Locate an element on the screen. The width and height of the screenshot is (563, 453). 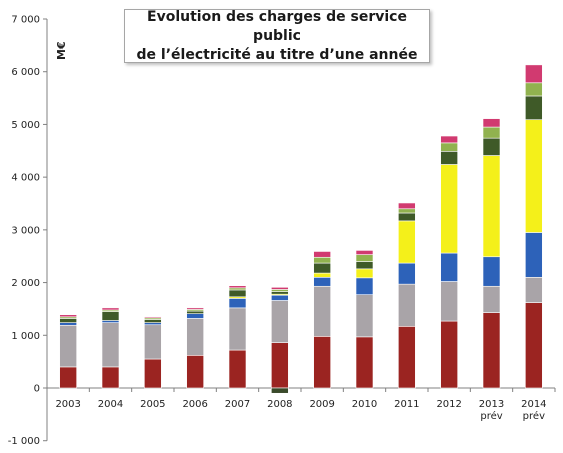
chart-title-line-1: Evolution des charges de service public is located at coordinates (277, 26).